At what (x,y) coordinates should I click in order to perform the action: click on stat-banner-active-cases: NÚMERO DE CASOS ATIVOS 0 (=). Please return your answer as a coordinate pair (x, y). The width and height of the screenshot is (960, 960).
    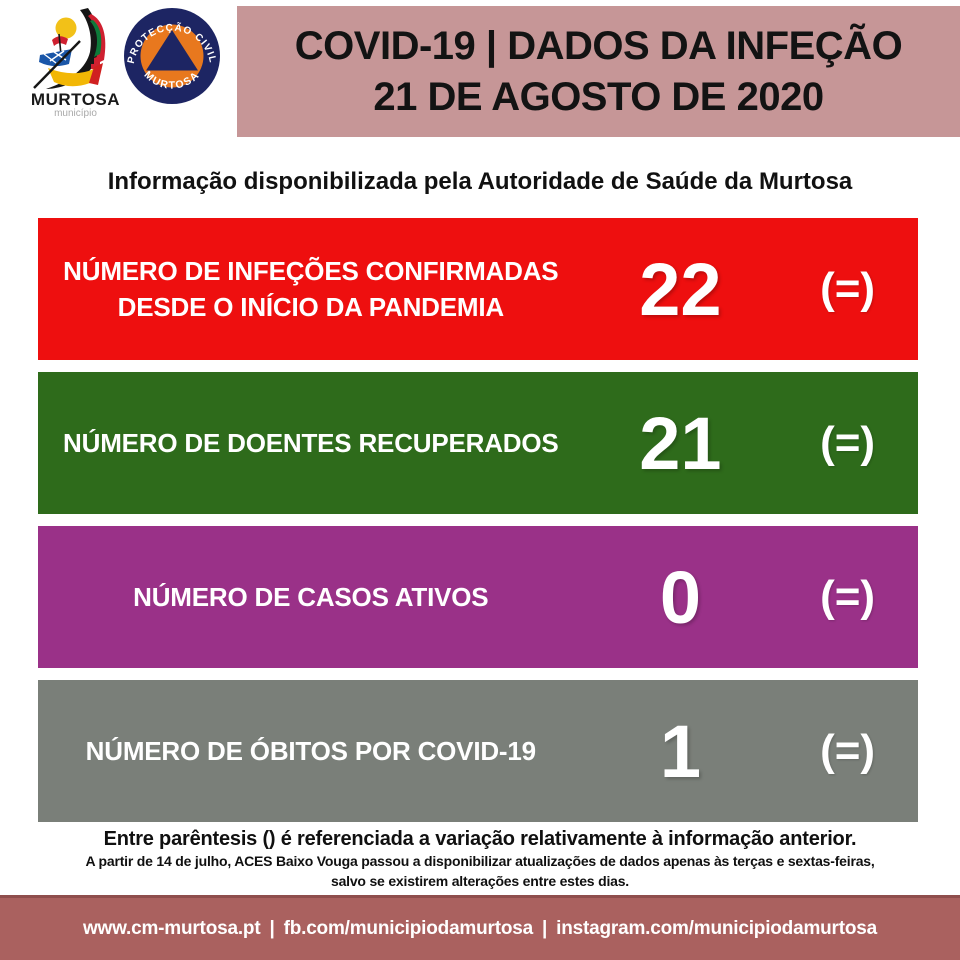
    Looking at the image, I should click on (478, 597).